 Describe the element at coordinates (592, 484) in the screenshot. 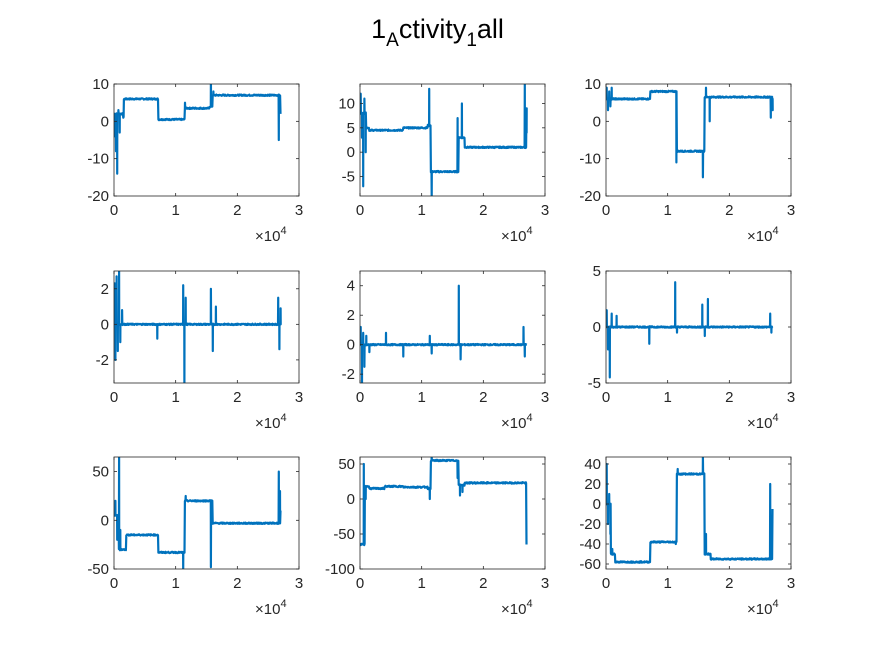

I see `y-tick-label: 20` at that location.